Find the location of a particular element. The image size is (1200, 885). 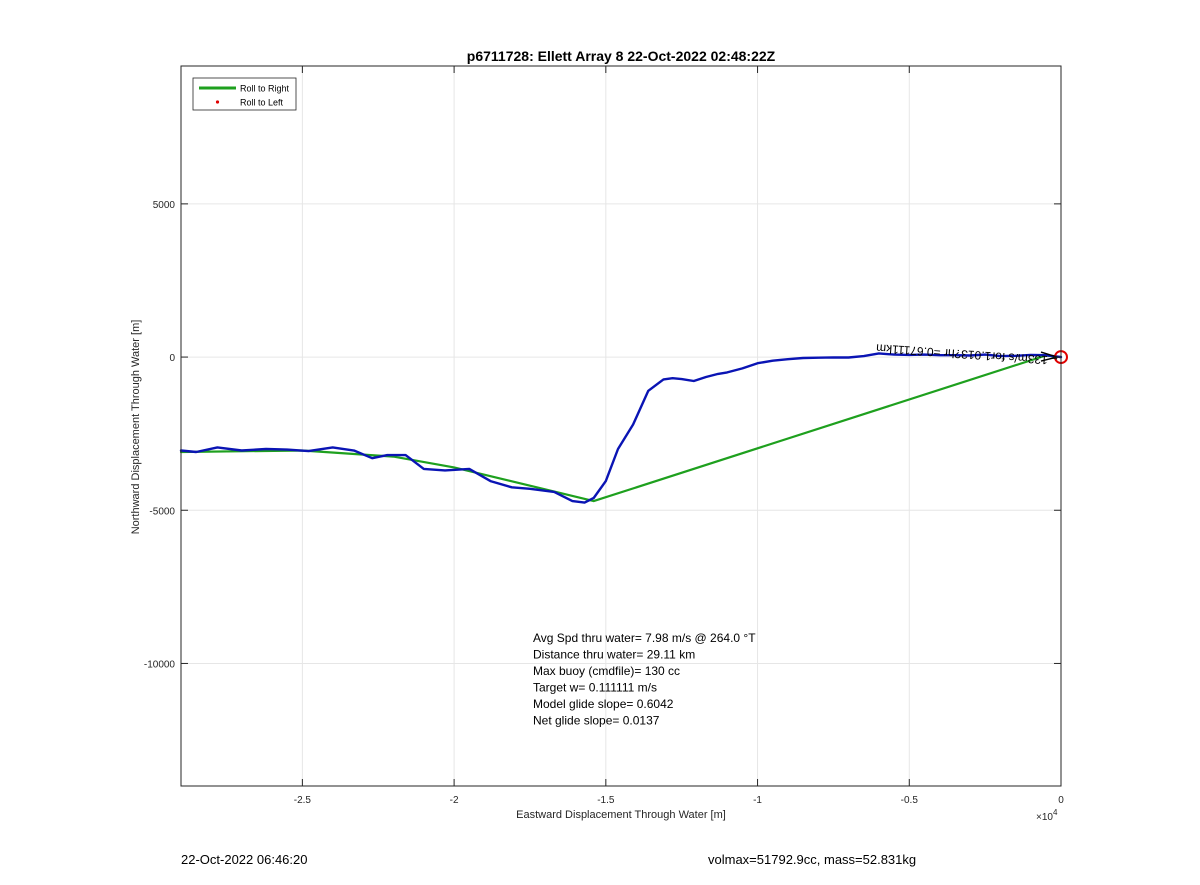

x-axis-exponent-base: ×10 is located at coordinates (1044, 817).